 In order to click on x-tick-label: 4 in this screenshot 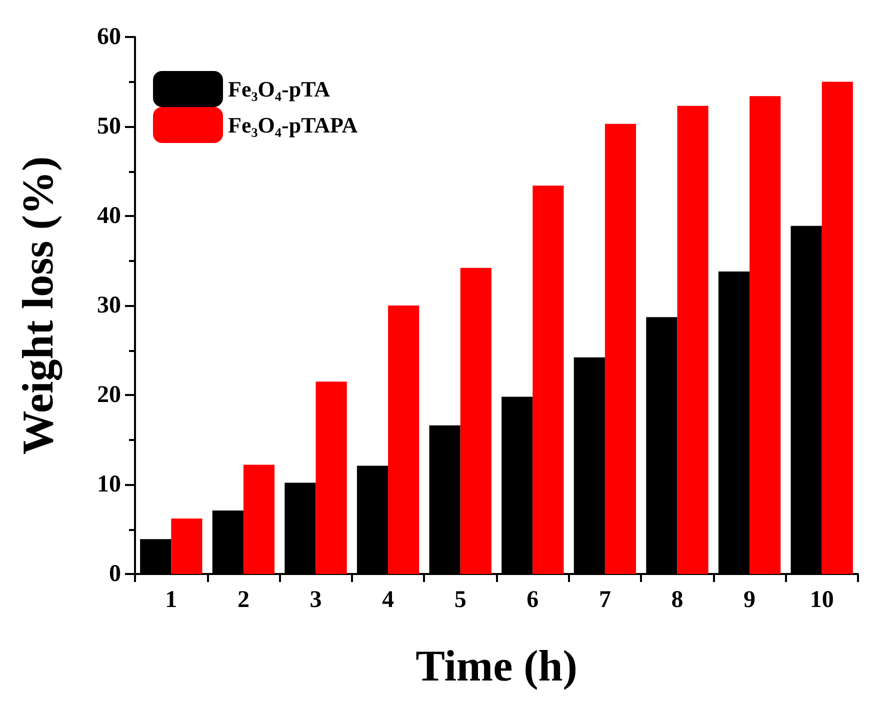, I will do `click(388, 600)`.